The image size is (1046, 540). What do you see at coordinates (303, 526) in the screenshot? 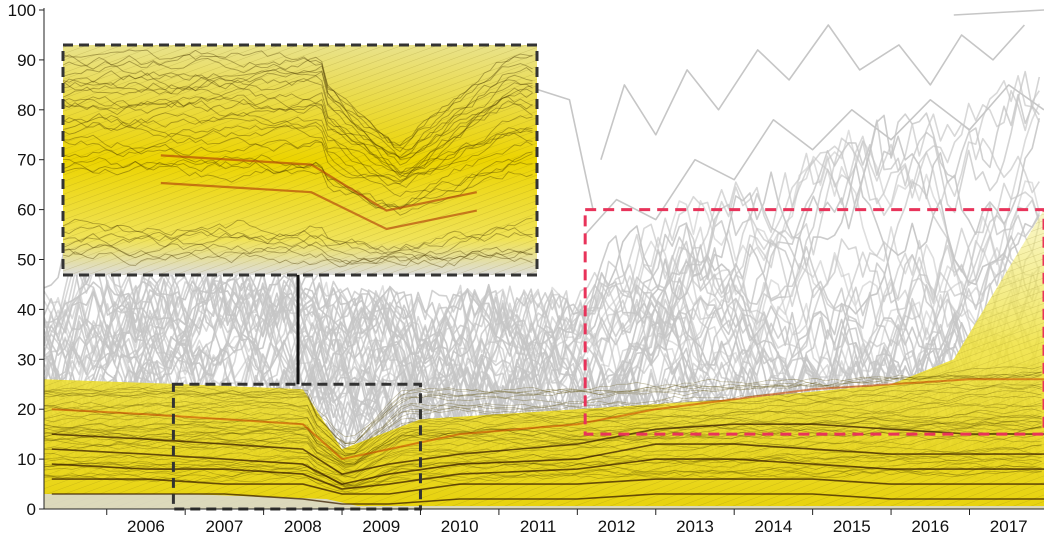
I see `x-tick-label: 2008` at bounding box center [303, 526].